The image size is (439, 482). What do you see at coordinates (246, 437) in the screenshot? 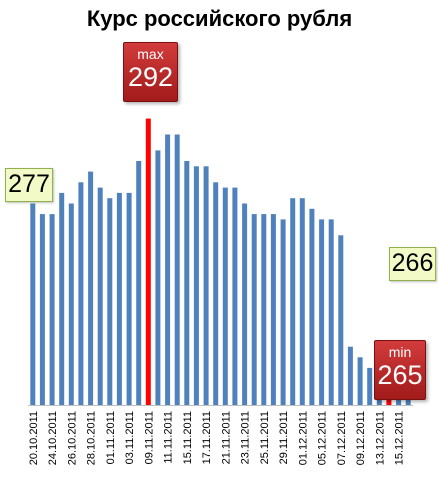
I see `x-tick-label: 23.11.2011` at bounding box center [246, 437].